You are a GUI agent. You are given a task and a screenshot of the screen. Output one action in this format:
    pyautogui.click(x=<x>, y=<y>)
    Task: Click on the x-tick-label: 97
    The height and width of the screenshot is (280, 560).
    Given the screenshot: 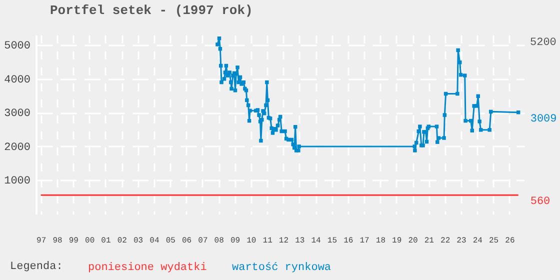 What is the action you would take?
    pyautogui.click(x=41, y=241)
    